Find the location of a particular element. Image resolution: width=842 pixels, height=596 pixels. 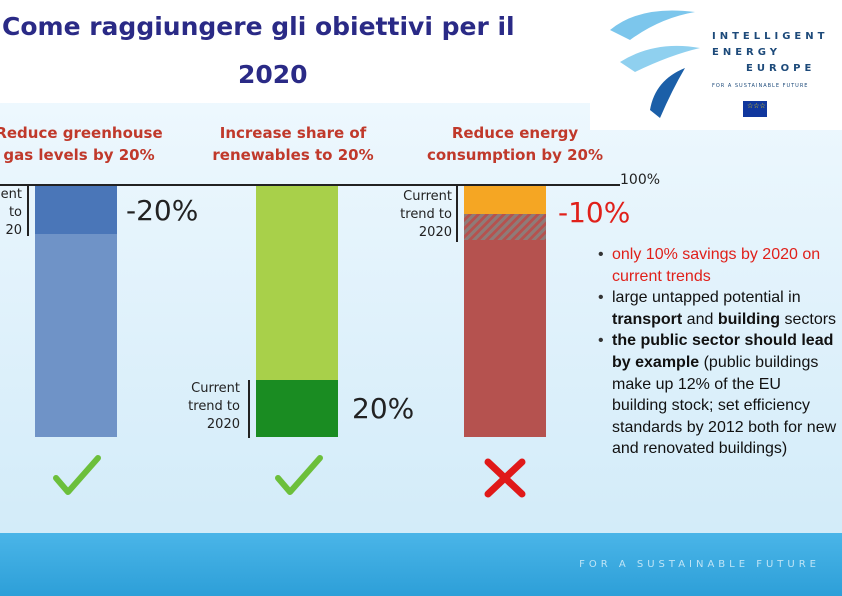

energy-trend-hatched-segment is located at coordinates (505, 227).